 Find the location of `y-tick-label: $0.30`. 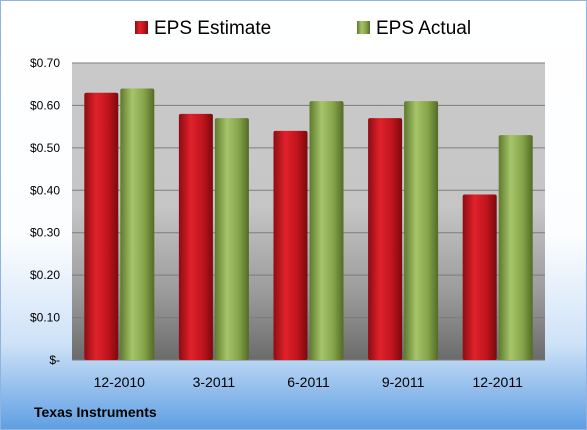

y-tick-label: $0.30 is located at coordinates (45, 233).